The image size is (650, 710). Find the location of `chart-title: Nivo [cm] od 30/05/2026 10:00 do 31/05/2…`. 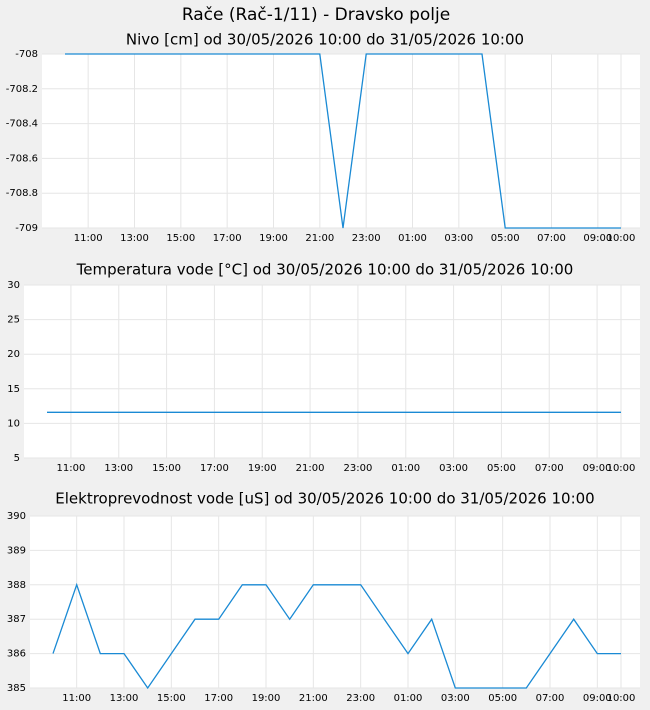

chart-title: Nivo [cm] od 30/05/2026 10:00 do 31/05/2… is located at coordinates (325, 40).